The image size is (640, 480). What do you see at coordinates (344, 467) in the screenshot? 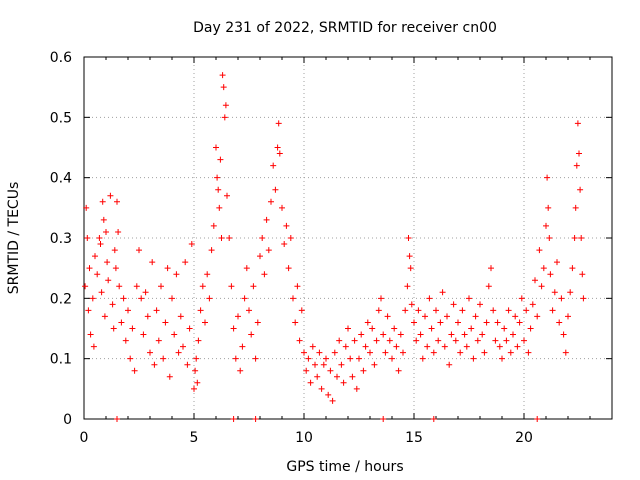
I see `x-axis-label: GPS time / hours` at bounding box center [344, 467].